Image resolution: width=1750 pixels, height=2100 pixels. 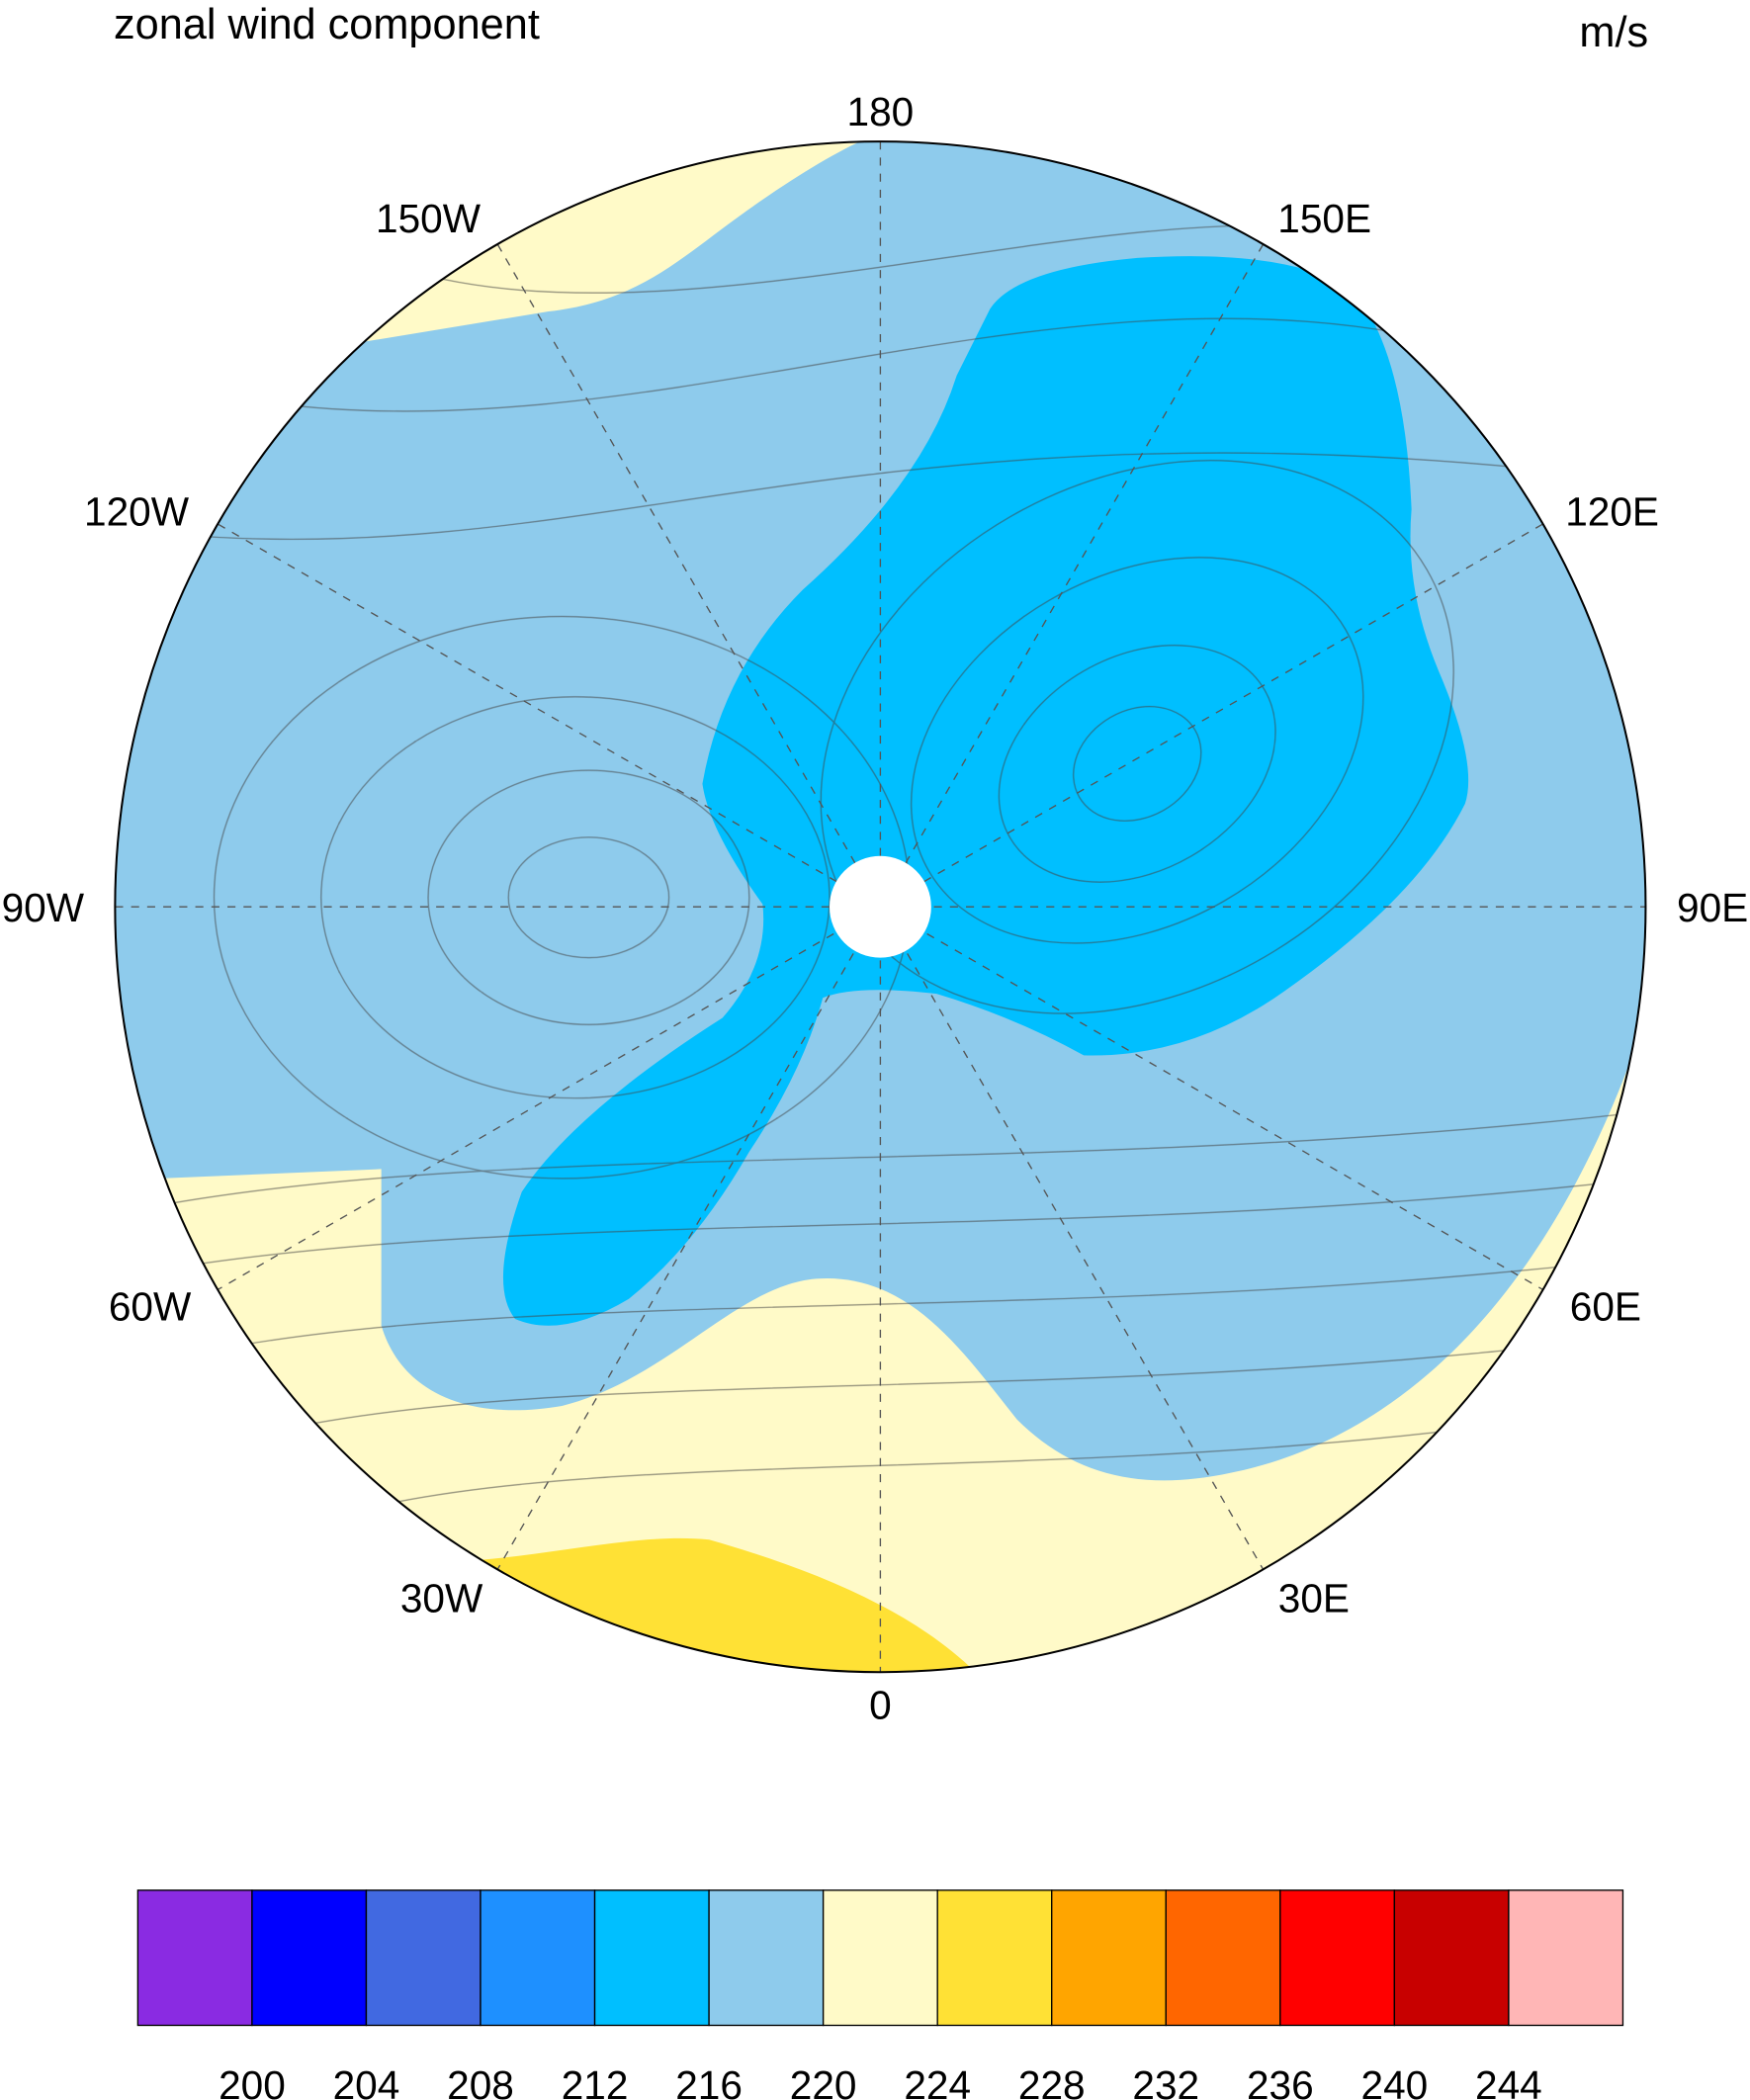 I want to click on colorbar-label: 224, so click(x=937, y=2081).